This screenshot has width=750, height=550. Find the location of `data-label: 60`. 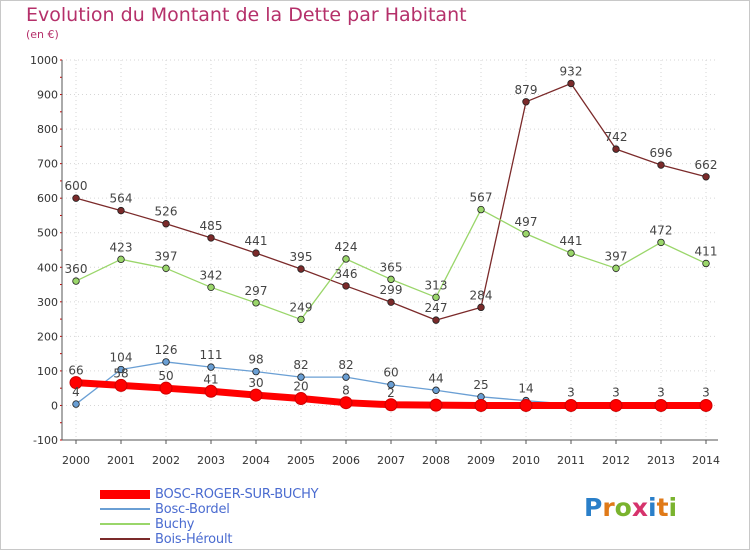

data-label: 60 is located at coordinates (390, 373).